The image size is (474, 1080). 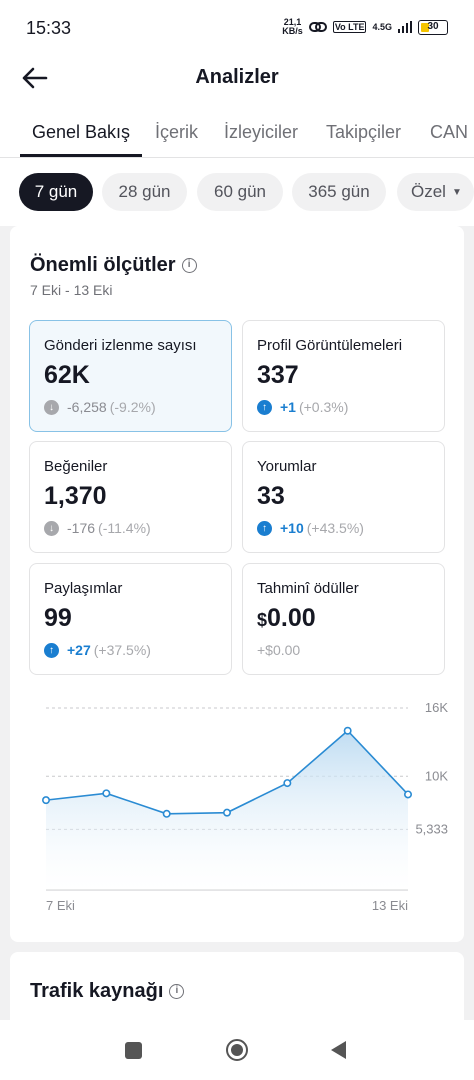 I want to click on series-area, so click(x=227, y=810).